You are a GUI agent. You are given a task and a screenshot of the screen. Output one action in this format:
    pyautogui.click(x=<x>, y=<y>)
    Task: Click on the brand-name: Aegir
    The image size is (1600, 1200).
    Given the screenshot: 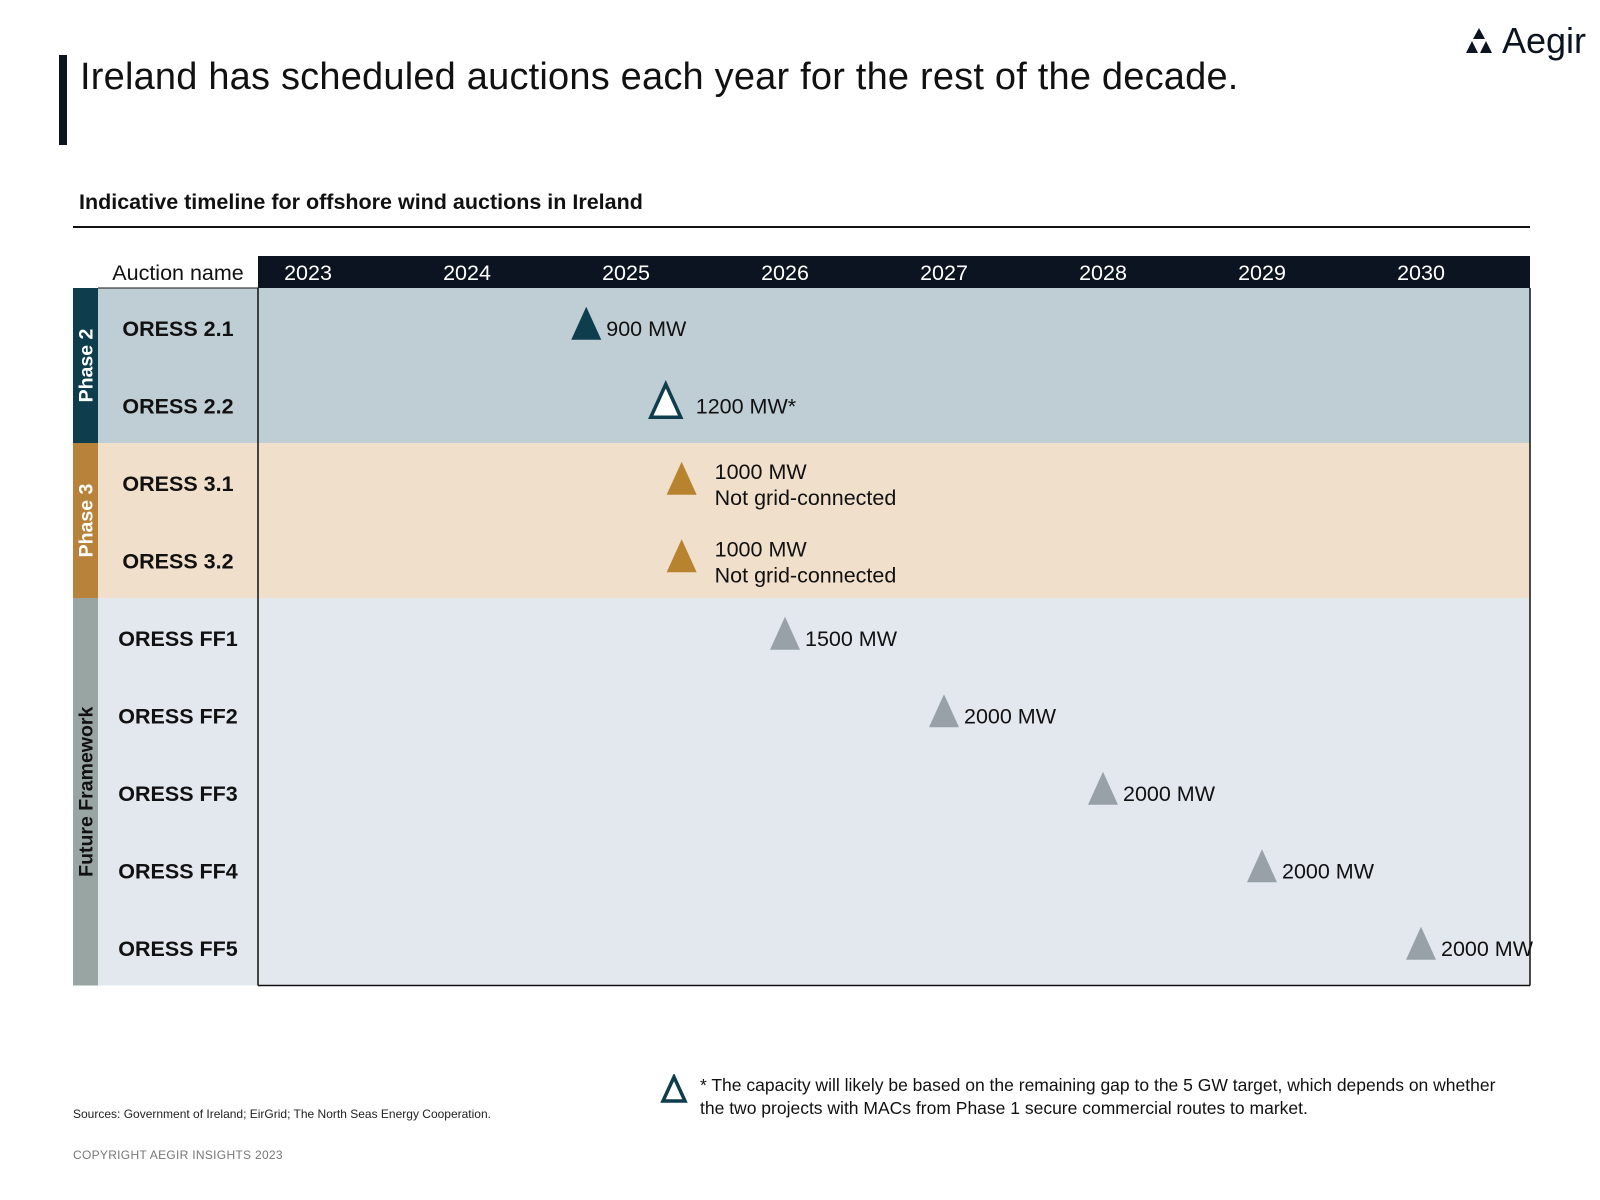 What is the action you would take?
    pyautogui.click(x=1543, y=40)
    